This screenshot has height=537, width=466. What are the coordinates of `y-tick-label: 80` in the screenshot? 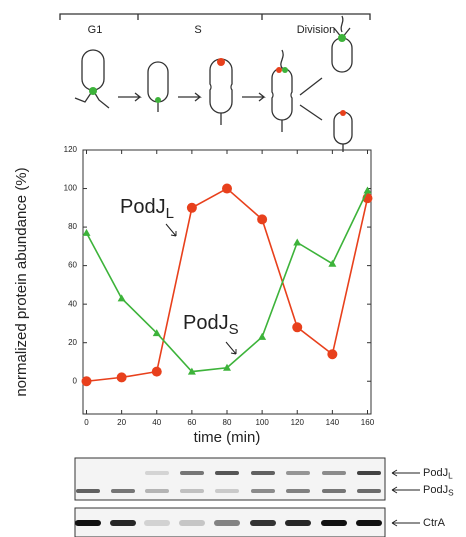 It's located at (72, 226).